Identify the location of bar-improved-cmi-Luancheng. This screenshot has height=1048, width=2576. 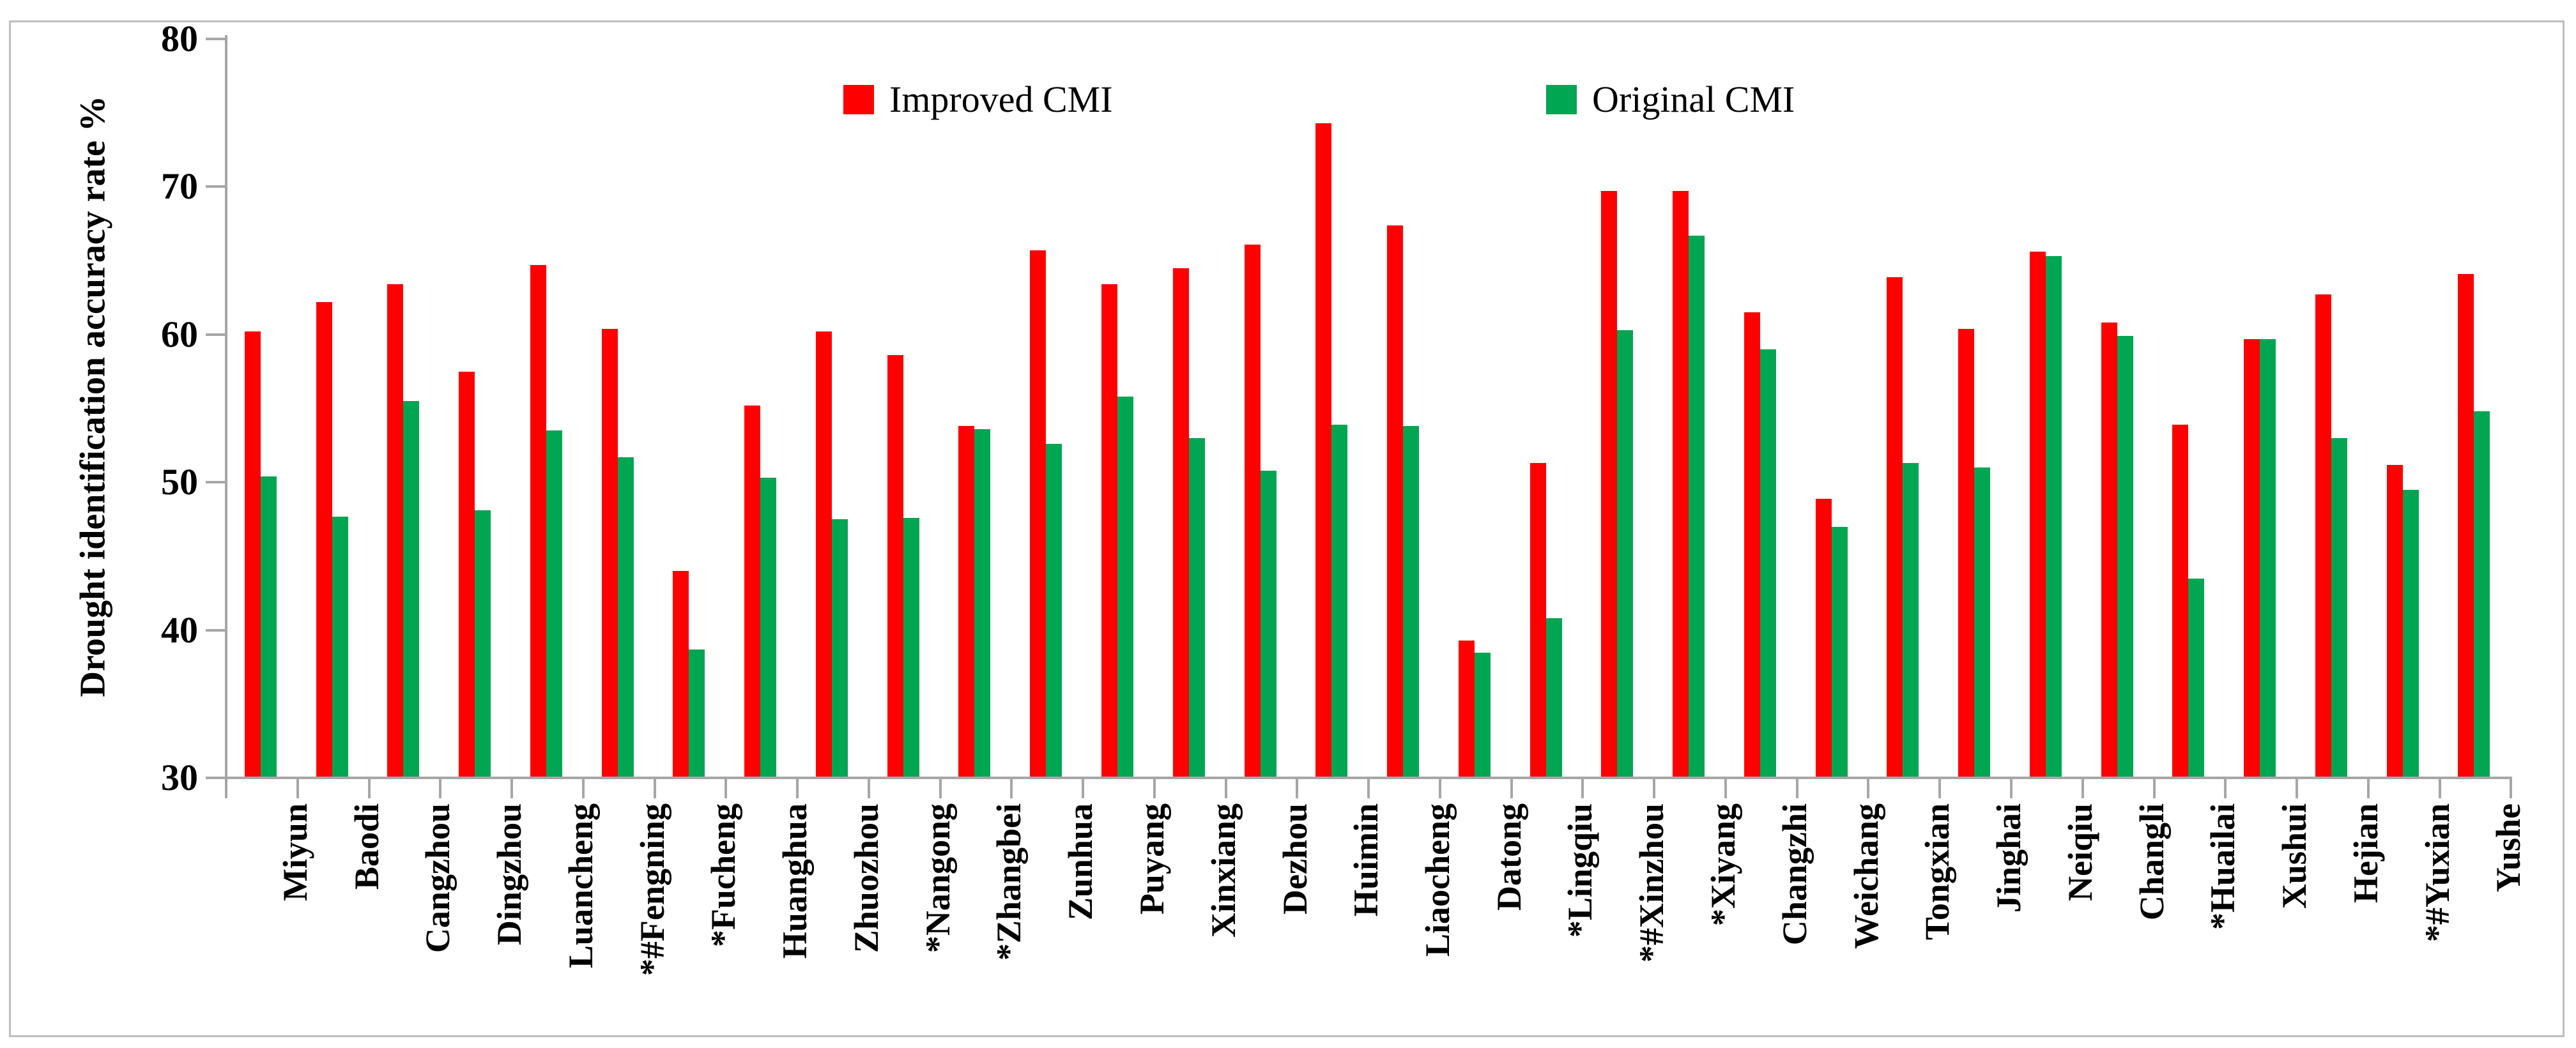
(538, 521).